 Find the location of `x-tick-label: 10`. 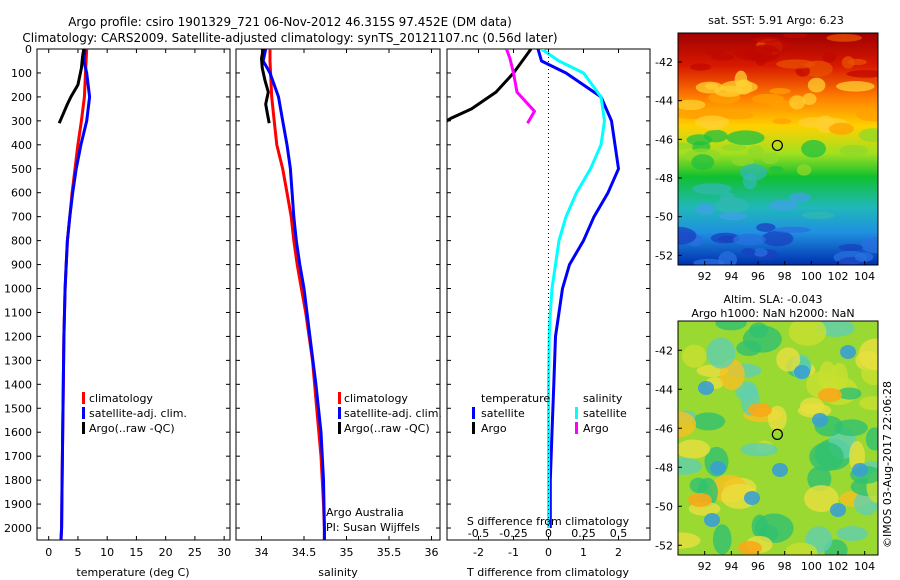

x-tick-label: 10 is located at coordinates (107, 552).